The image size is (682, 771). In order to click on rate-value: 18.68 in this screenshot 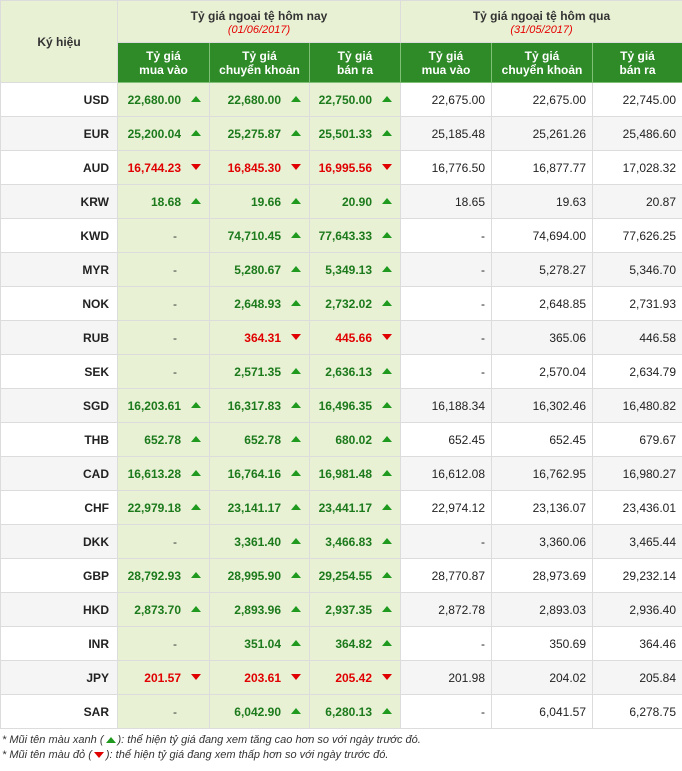, I will do `click(165, 201)`.